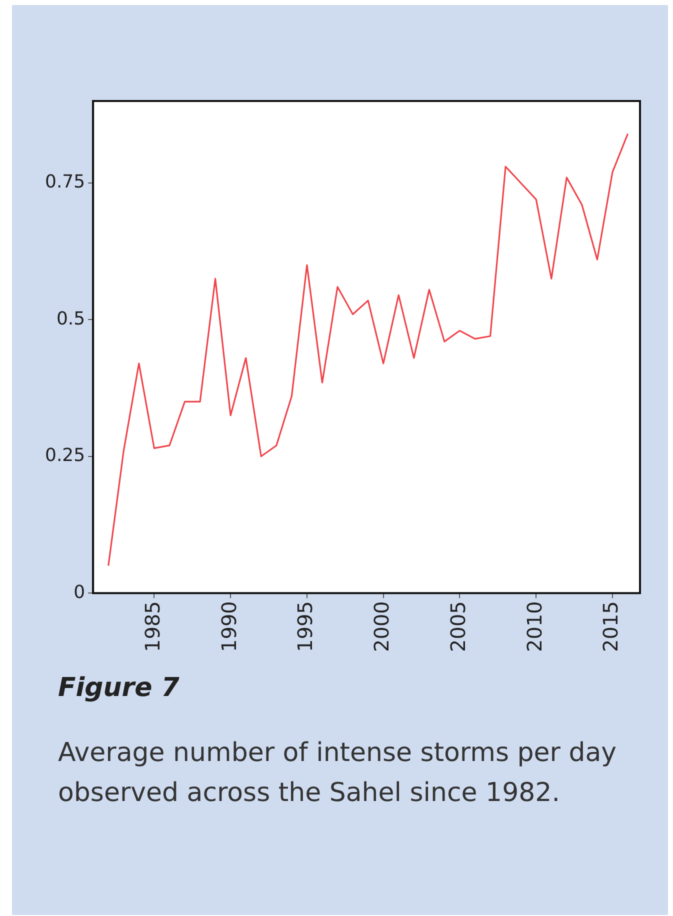  What do you see at coordinates (80, 592) in the screenshot?
I see `y-tick-label: 0` at bounding box center [80, 592].